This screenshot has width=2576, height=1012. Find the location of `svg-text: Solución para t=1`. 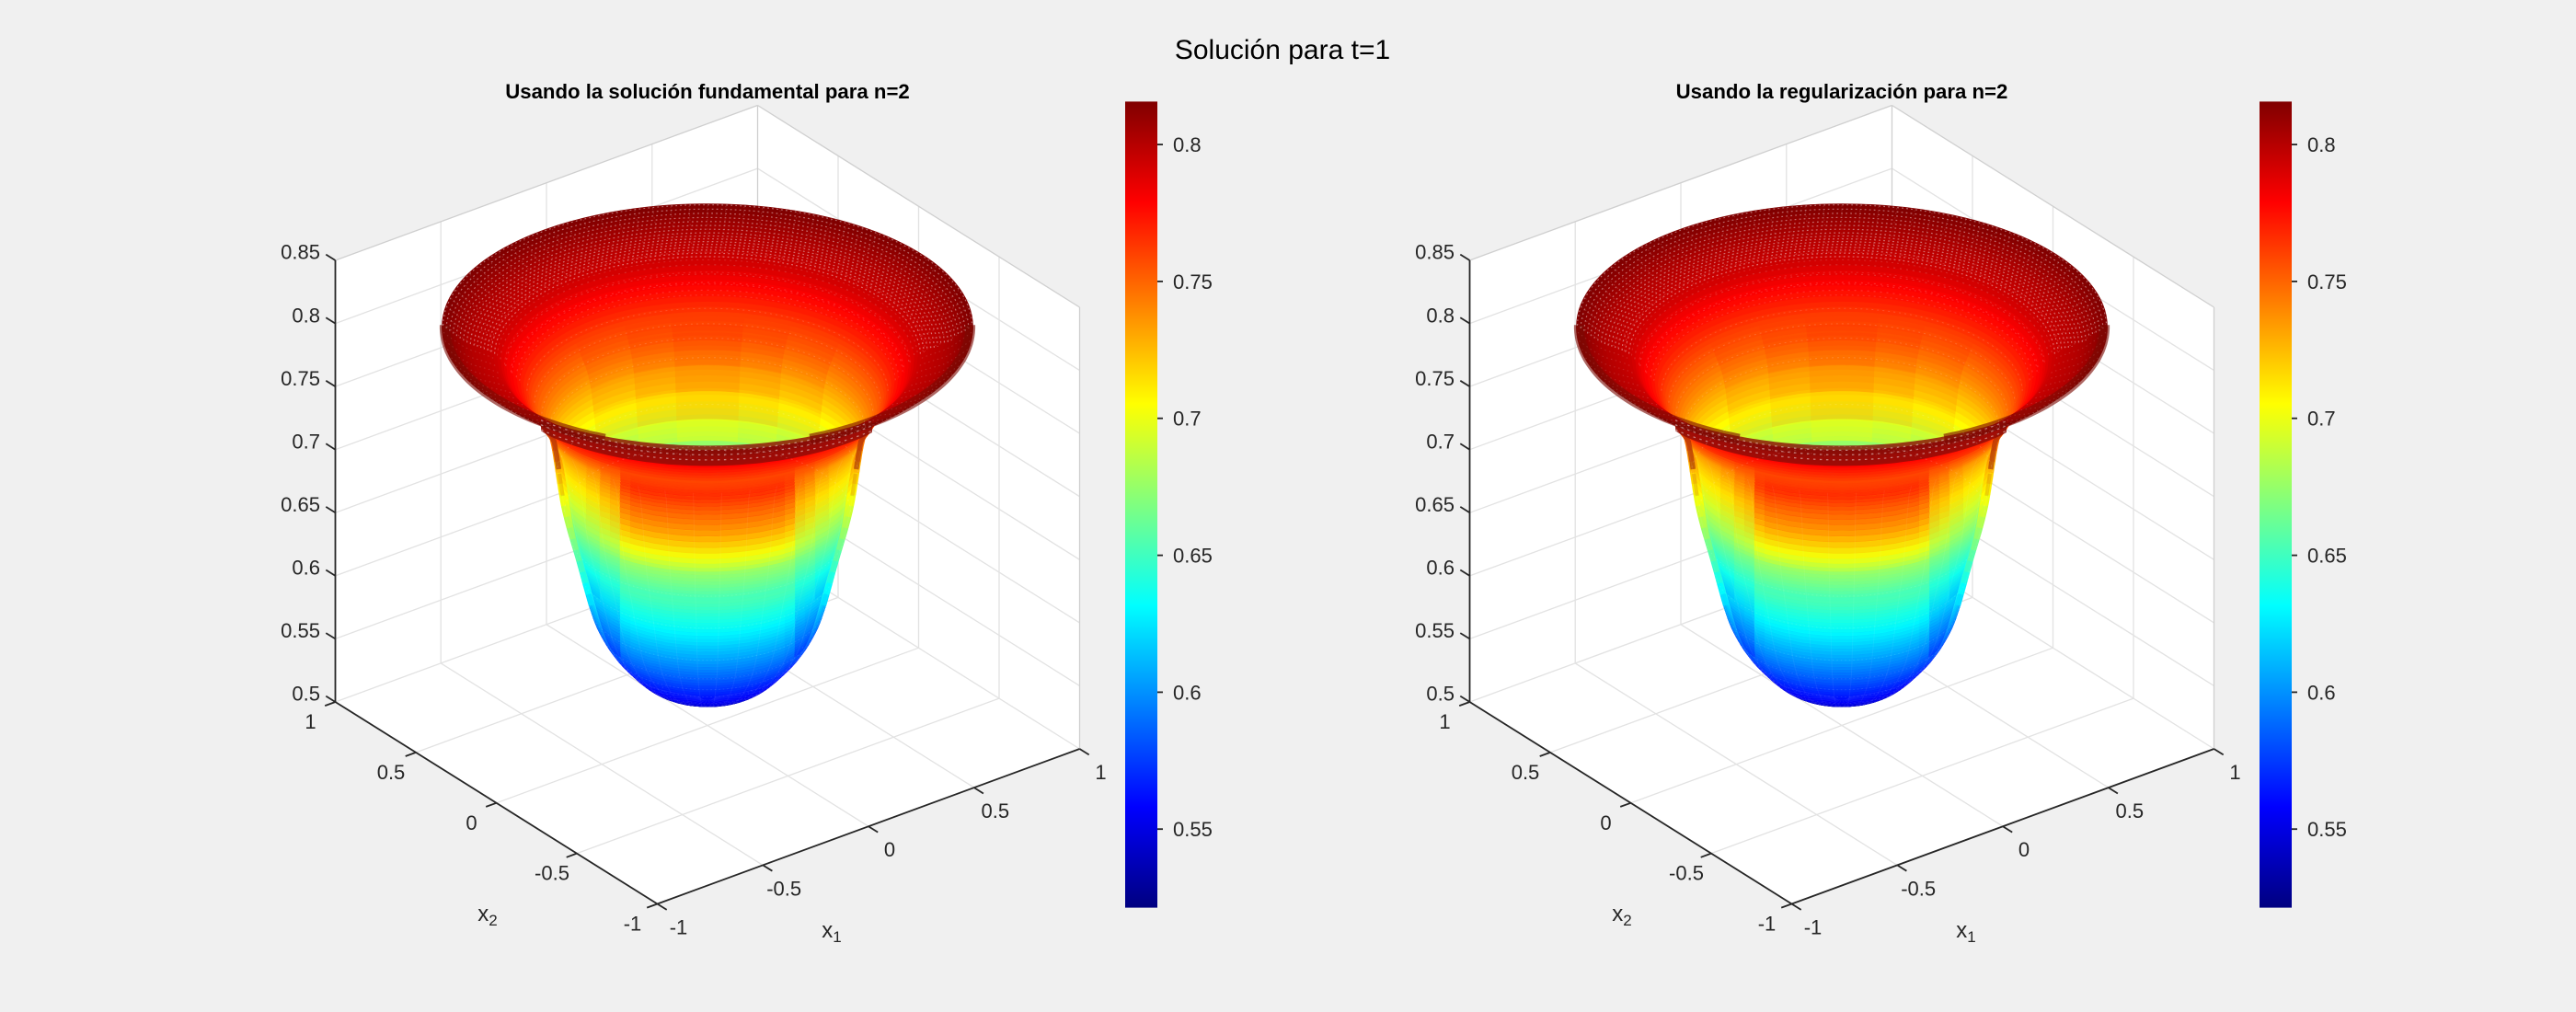

svg-text: Solución para t=1 is located at coordinates (1282, 50).